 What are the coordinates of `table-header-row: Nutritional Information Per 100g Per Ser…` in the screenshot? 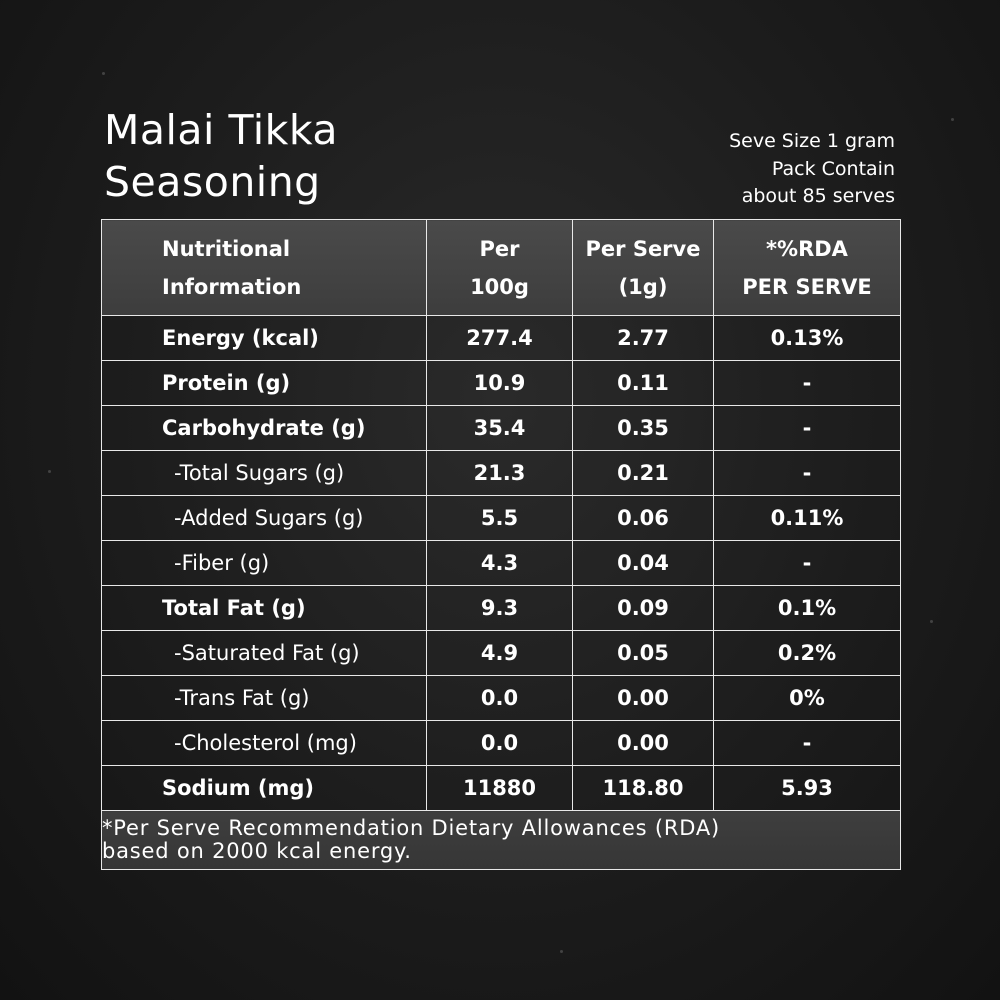 It's located at (501, 267).